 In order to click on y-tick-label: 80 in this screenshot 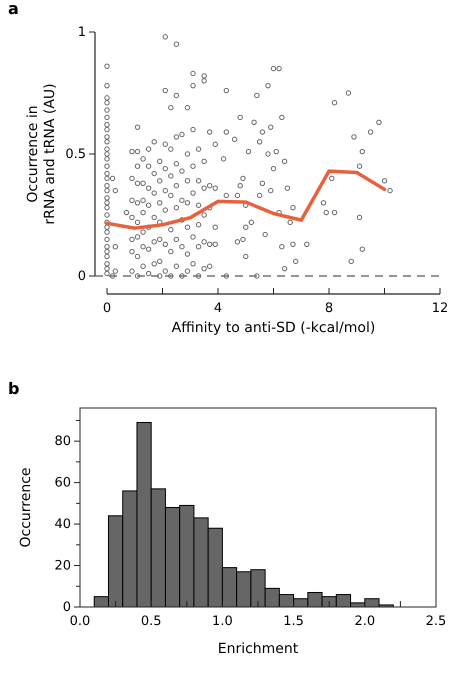, I will do `click(62, 442)`.